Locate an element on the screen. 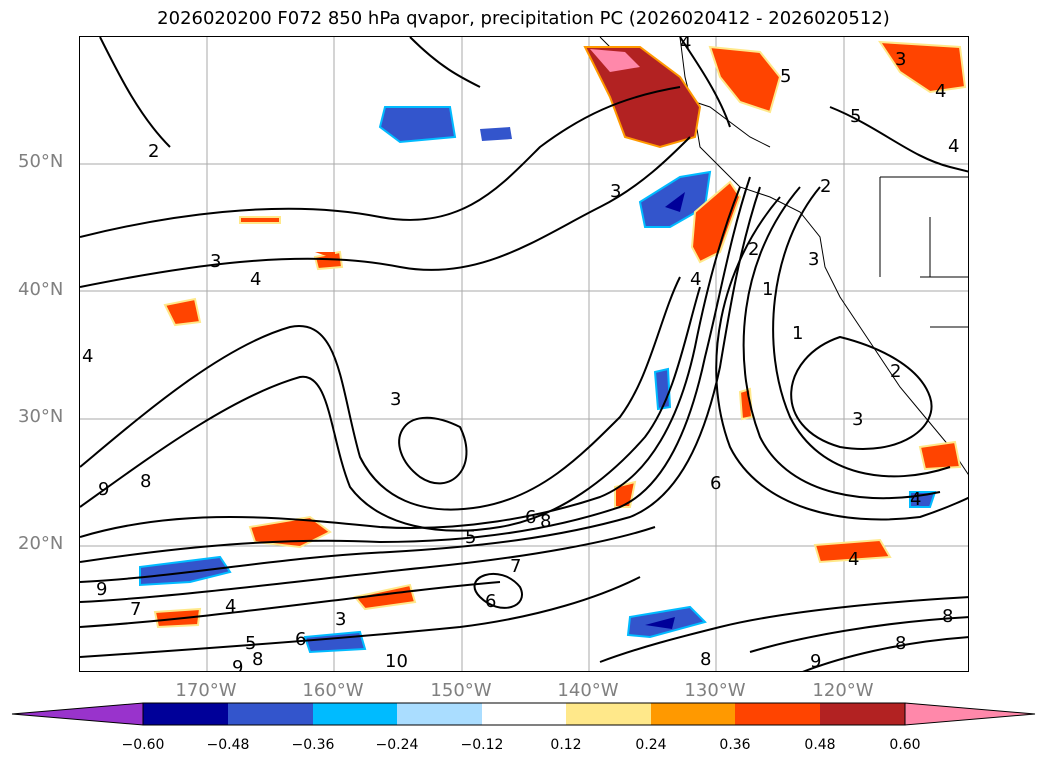  colorbar-tick-label: 0.12 is located at coordinates (566, 745).